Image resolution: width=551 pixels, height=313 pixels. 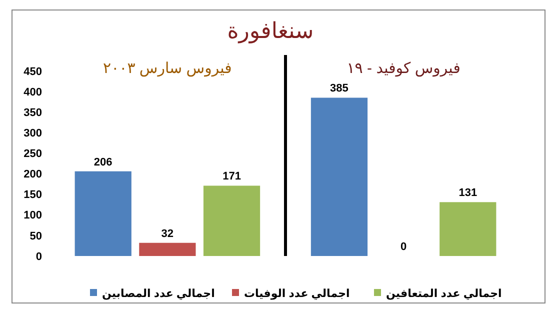 I want to click on data-label: 32, so click(x=167, y=234).